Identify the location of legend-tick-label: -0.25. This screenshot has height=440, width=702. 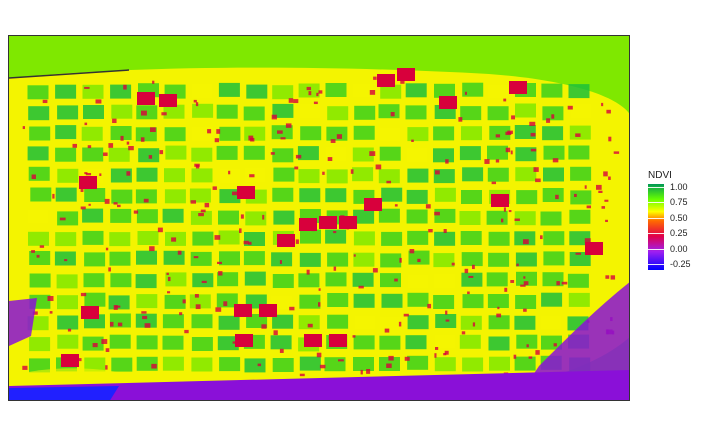
(680, 263).